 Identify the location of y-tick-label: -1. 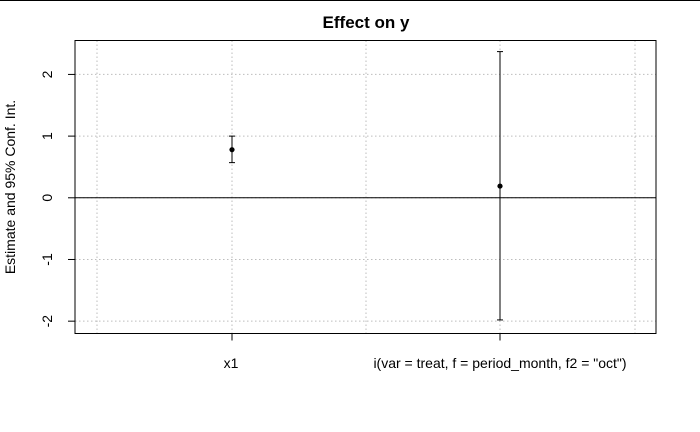
(47, 259).